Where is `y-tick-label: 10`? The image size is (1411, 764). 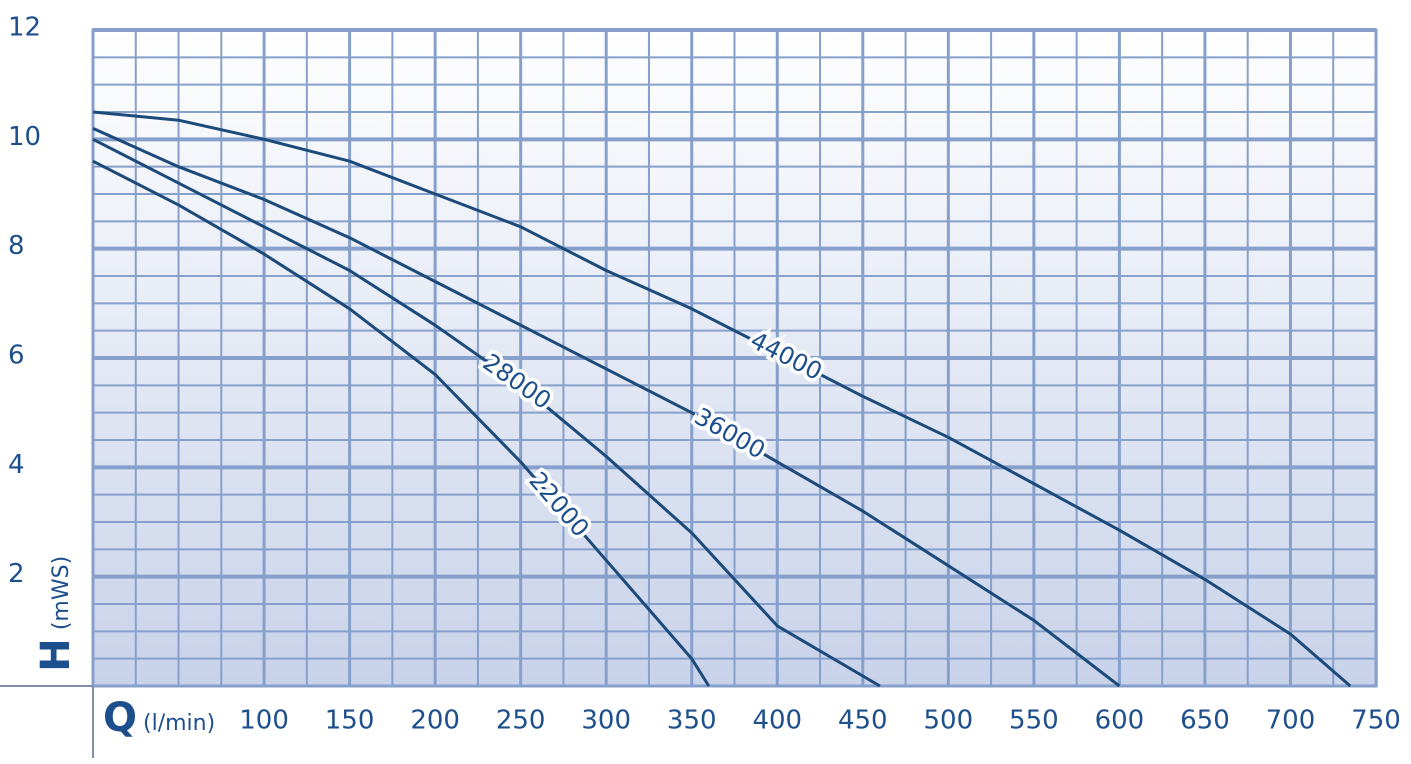
y-tick-label: 10 is located at coordinates (24, 137).